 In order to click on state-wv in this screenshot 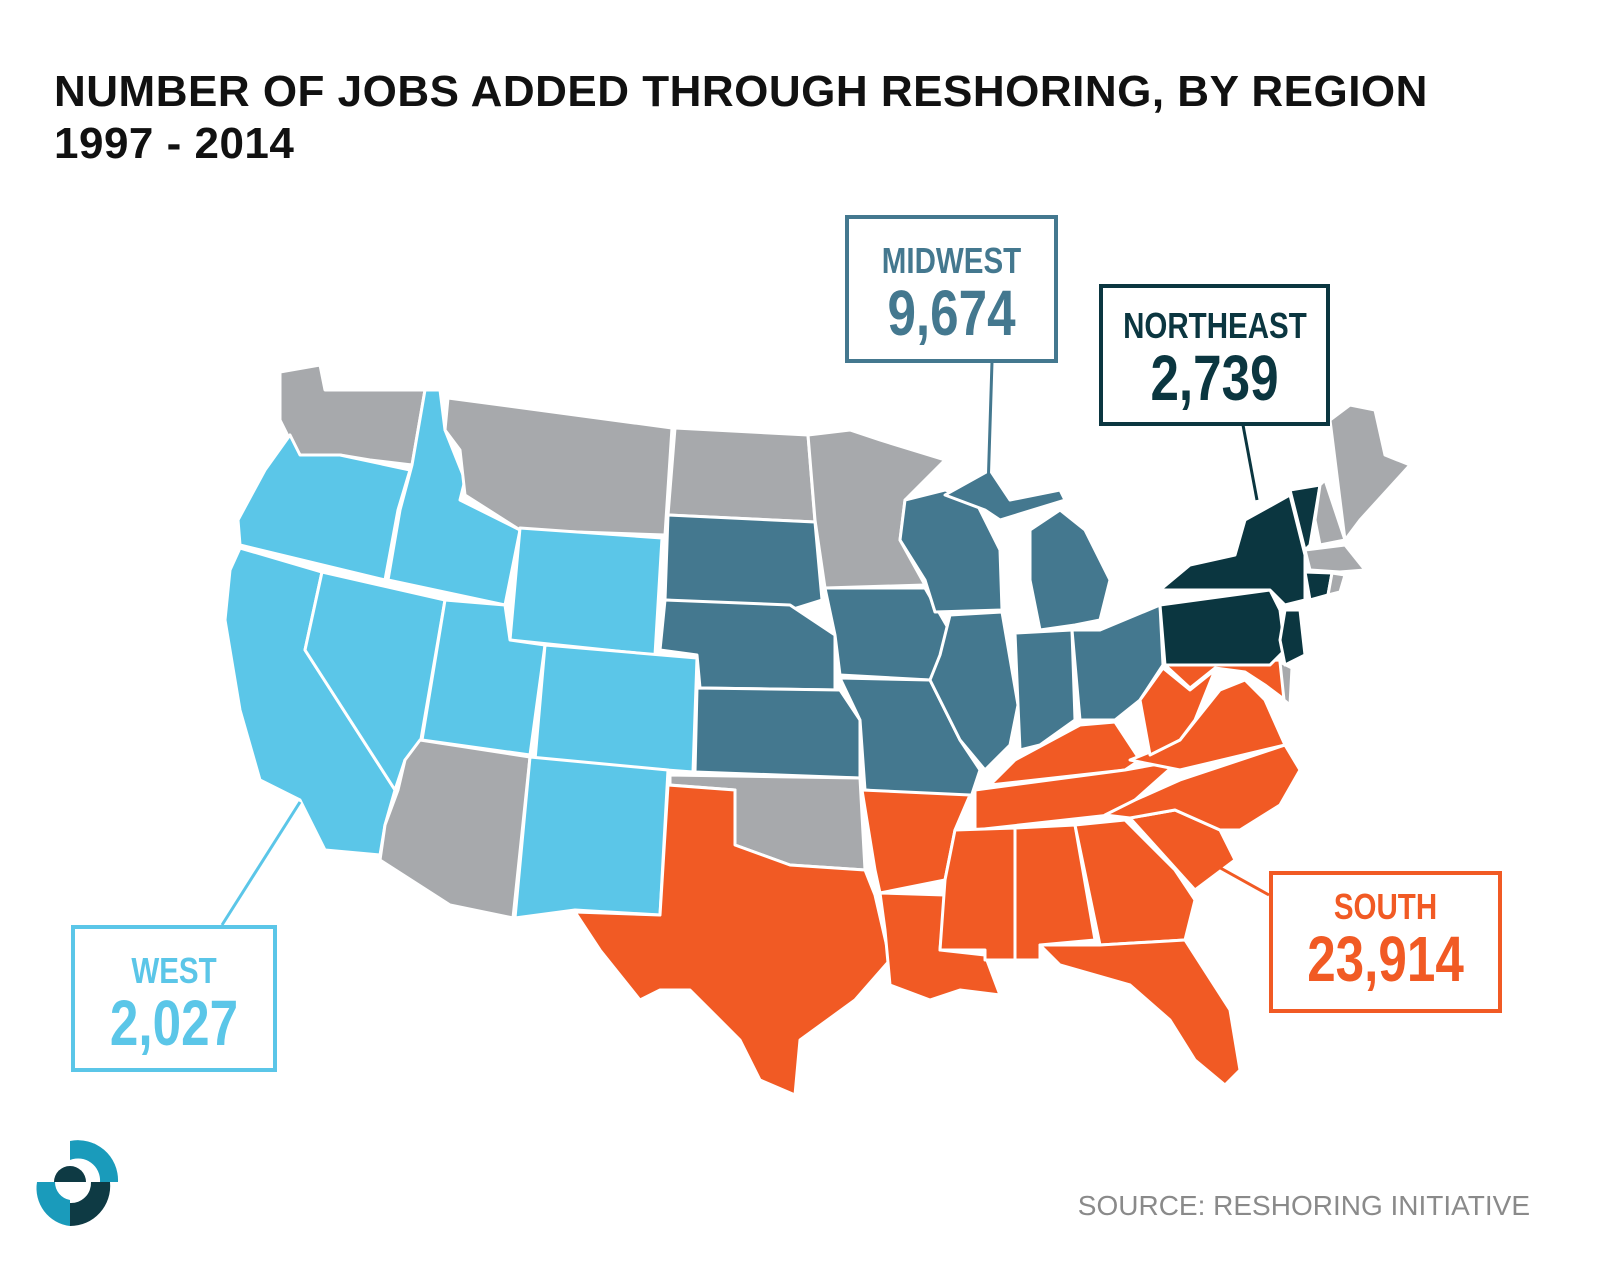, I will do `click(1177, 711)`.